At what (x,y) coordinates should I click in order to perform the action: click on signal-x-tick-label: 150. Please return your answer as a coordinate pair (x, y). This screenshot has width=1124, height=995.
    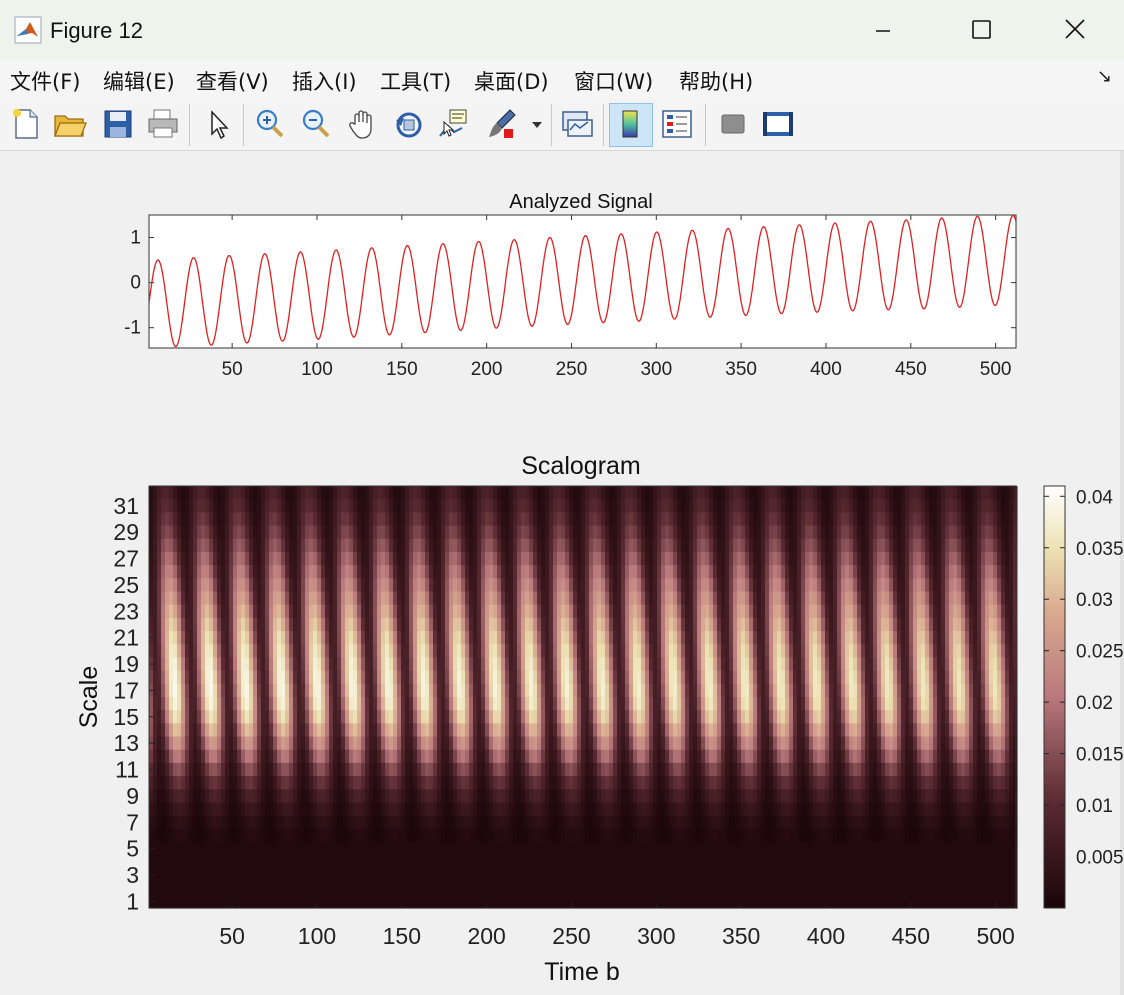
    Looking at the image, I should click on (402, 369).